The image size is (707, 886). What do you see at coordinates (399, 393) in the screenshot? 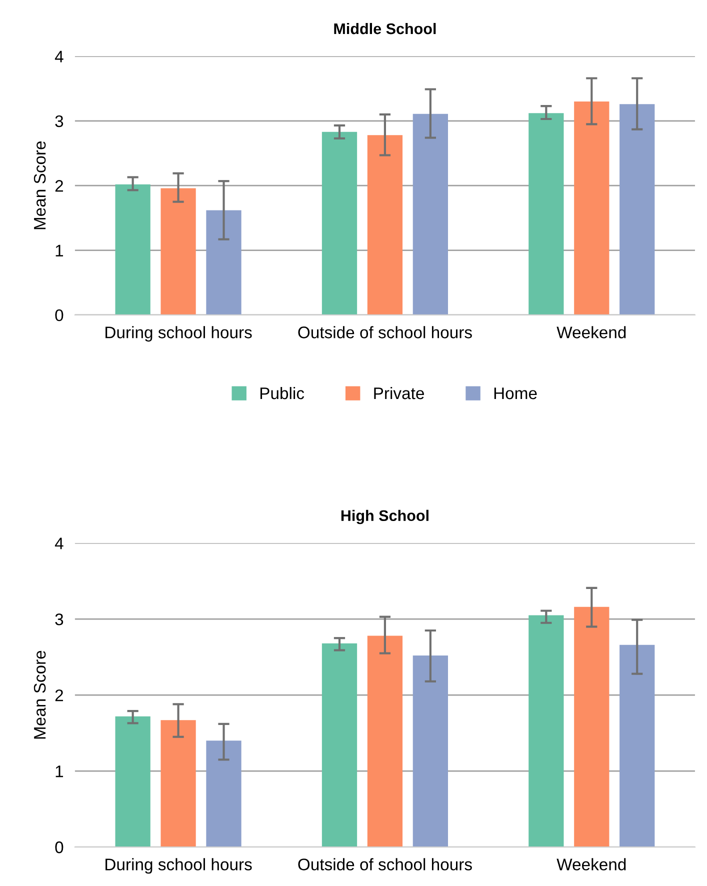
I see `legend-label: Private` at bounding box center [399, 393].